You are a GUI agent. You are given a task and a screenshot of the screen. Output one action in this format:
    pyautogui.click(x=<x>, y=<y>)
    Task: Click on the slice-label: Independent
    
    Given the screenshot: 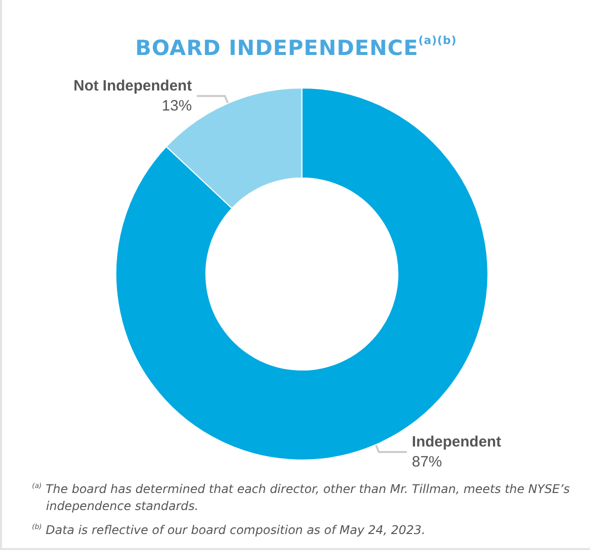 What is the action you would take?
    pyautogui.click(x=457, y=442)
    